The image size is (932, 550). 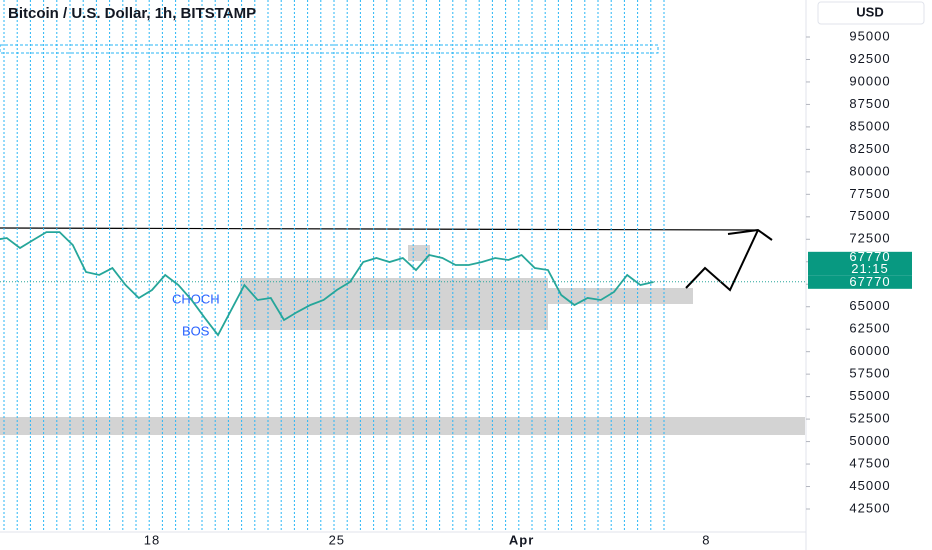 I want to click on y-tick-label: 55000, so click(x=869, y=395).